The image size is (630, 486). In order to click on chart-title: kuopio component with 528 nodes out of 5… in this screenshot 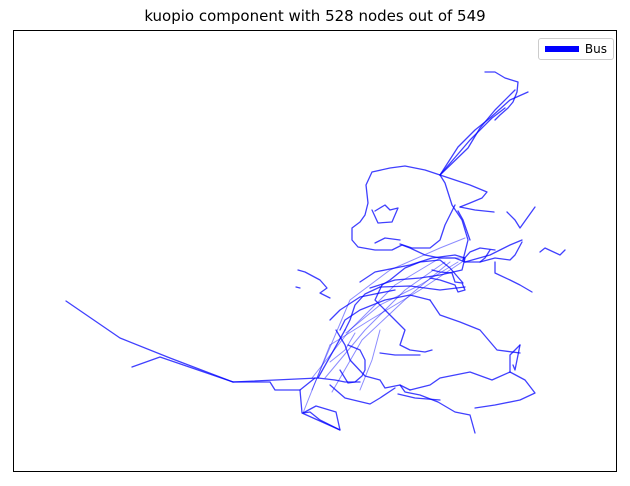, I will do `click(315, 16)`.